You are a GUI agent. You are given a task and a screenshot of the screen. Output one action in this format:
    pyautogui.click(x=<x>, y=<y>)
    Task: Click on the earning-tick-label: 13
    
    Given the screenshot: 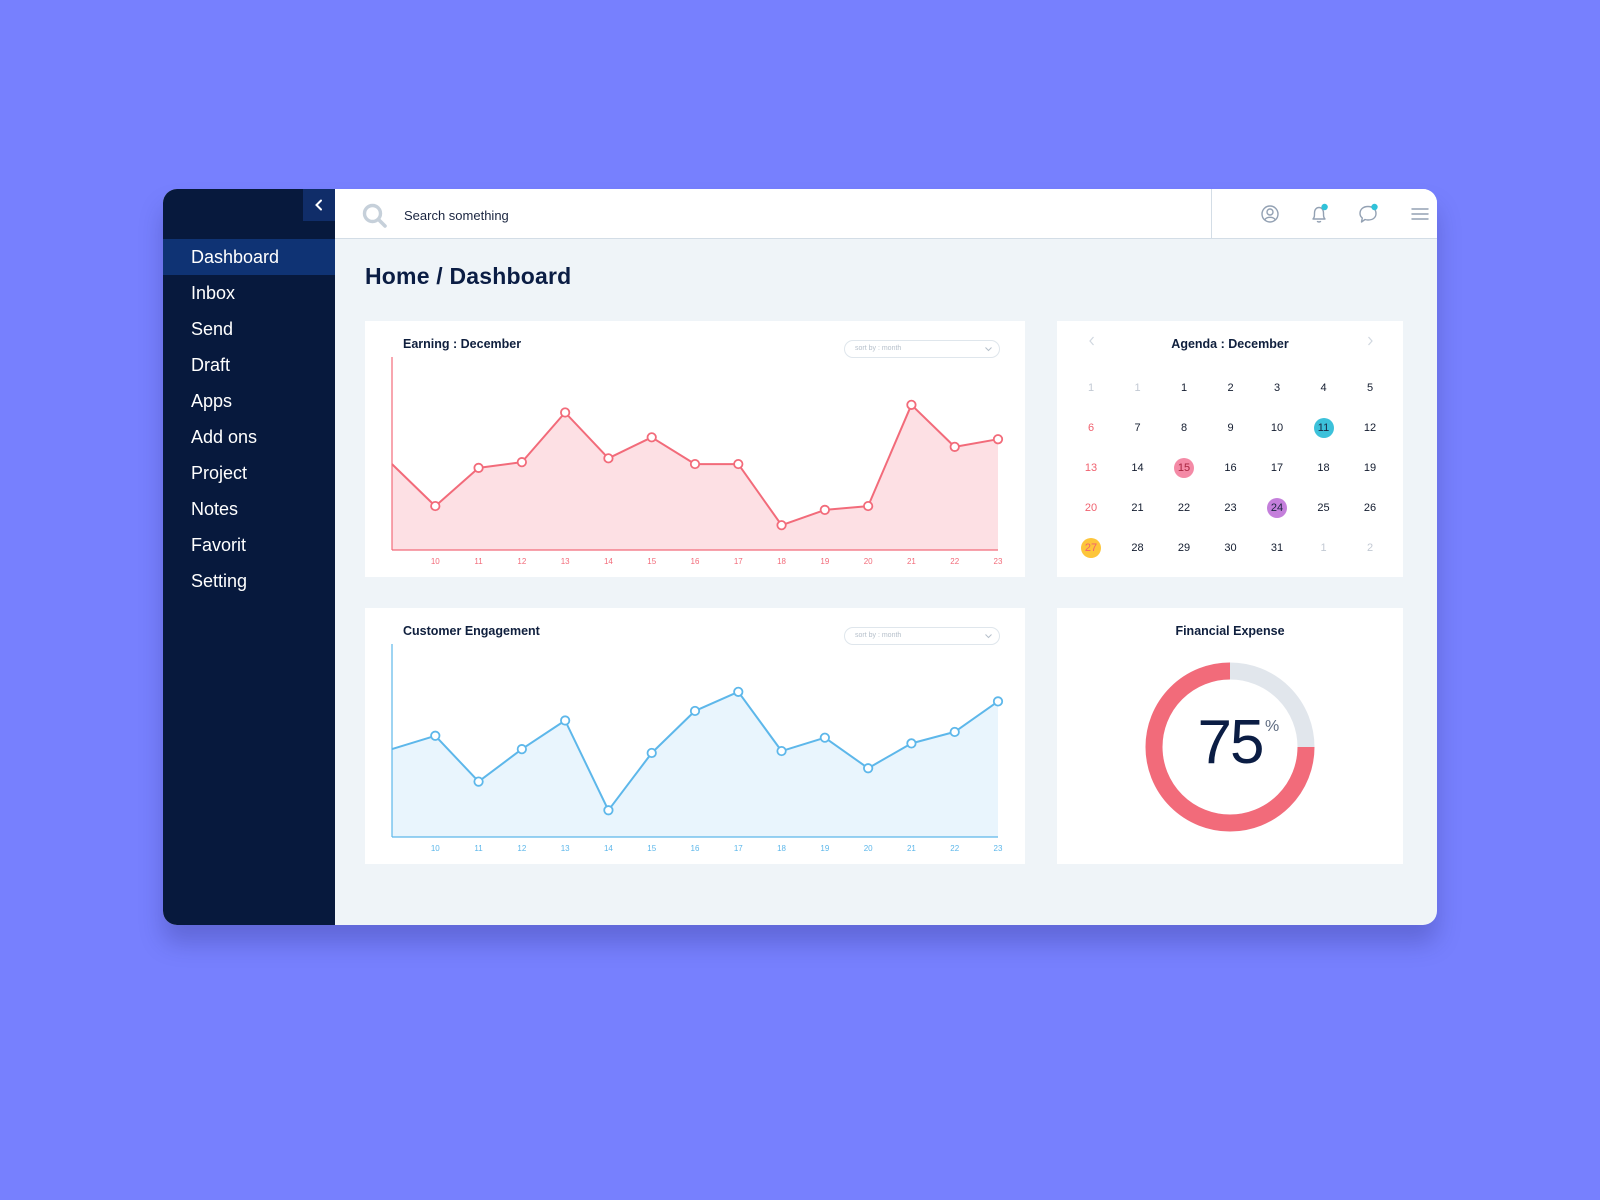 What is the action you would take?
    pyautogui.click(x=565, y=561)
    